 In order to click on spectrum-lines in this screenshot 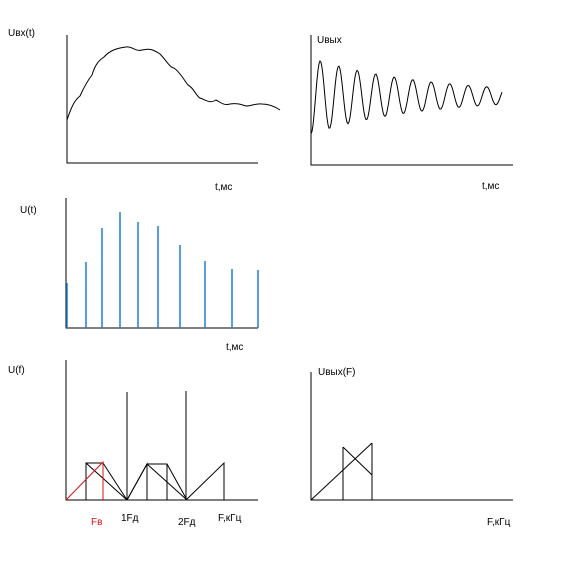, I will do `click(155, 446)`.